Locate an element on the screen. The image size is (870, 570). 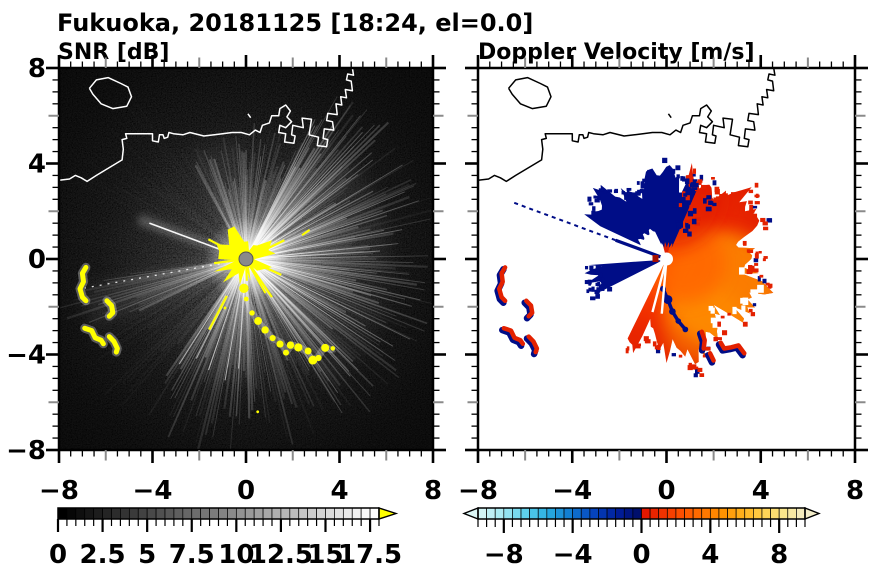
y-tick-label: −8 is located at coordinates (26, 451).